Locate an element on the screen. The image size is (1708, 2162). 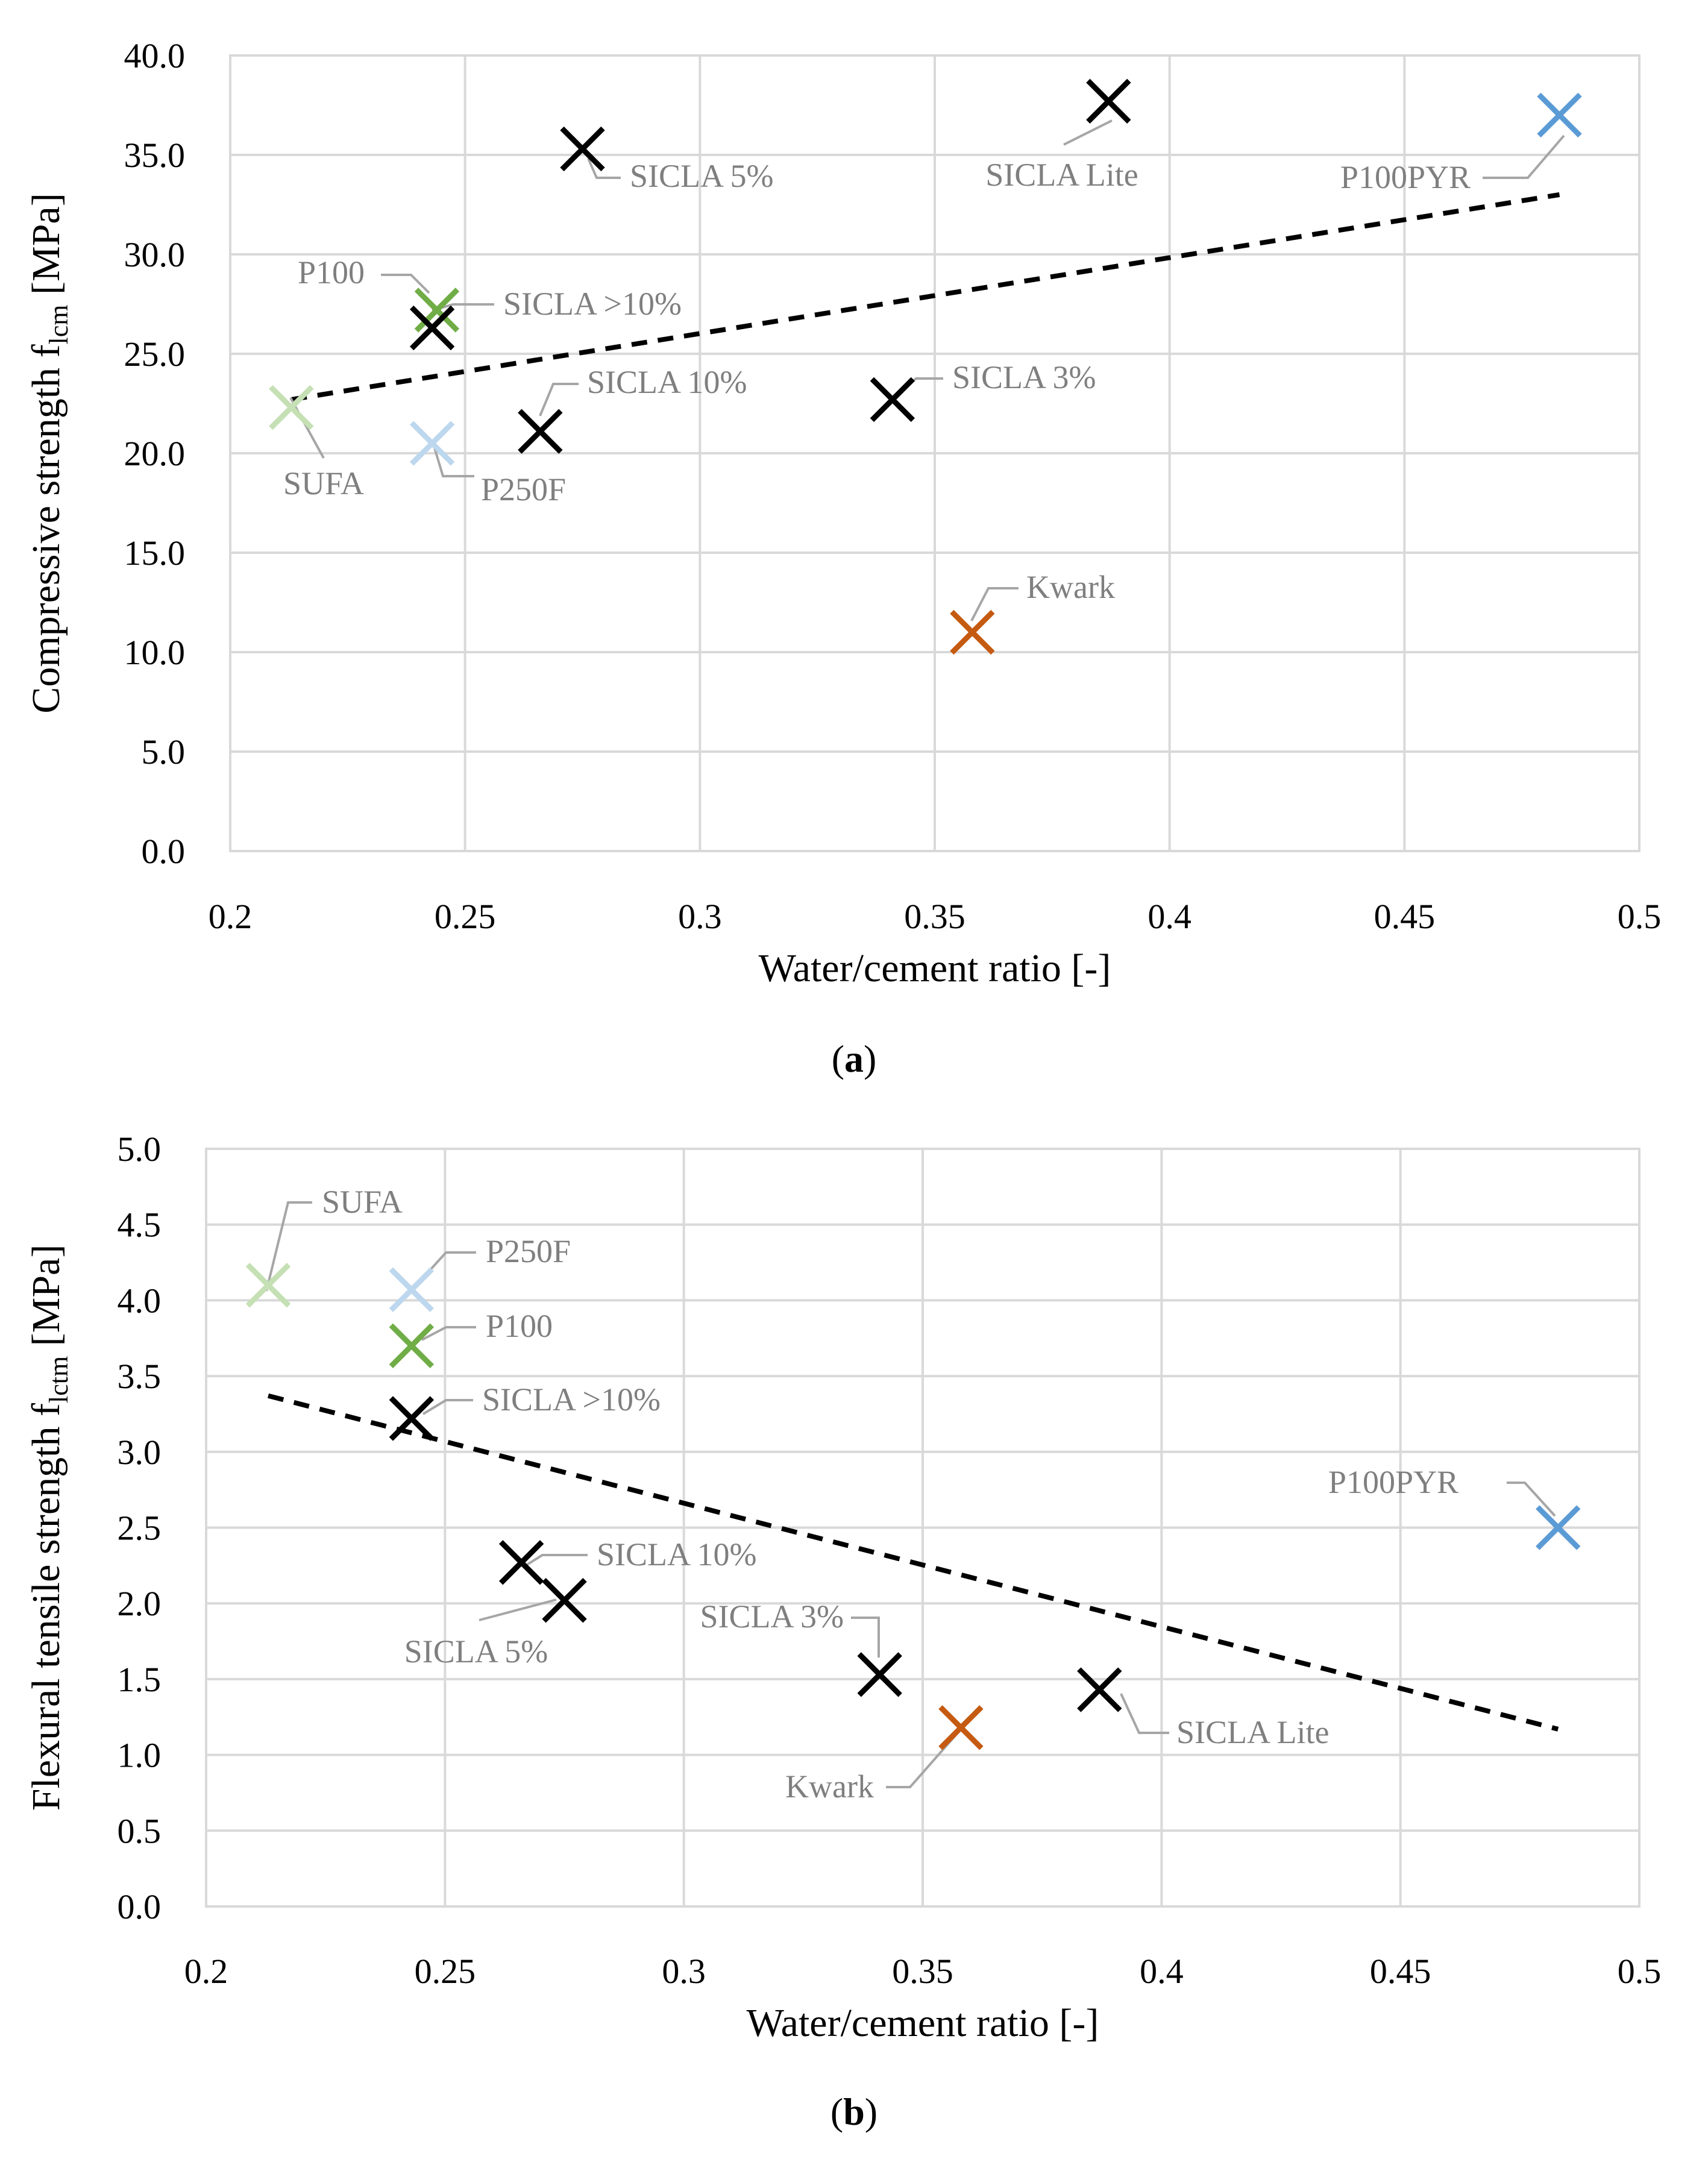
y-tick-label: 3.5 is located at coordinates (140, 1376).